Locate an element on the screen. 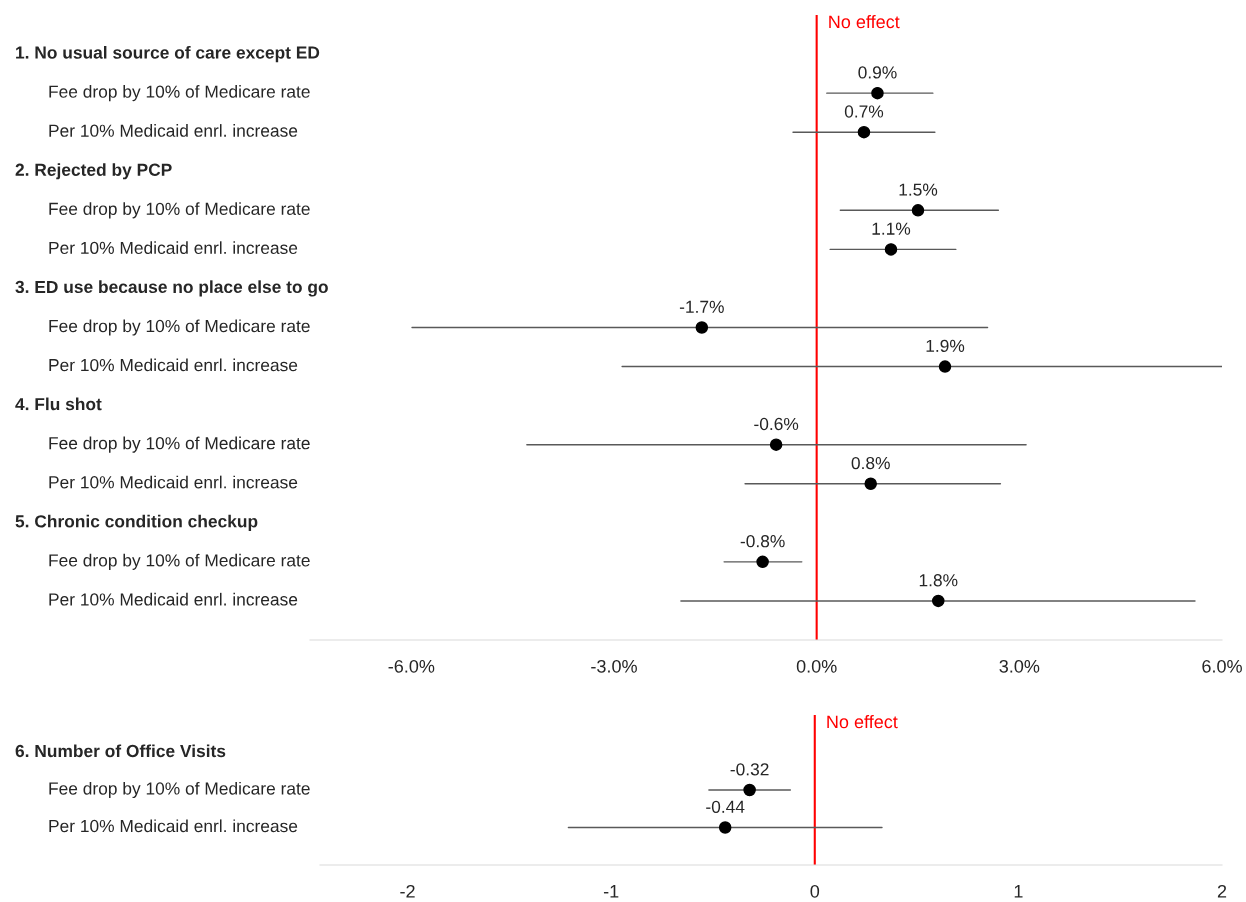 This screenshot has width=1246, height=902. data-label: 0.8% is located at coordinates (870, 463).